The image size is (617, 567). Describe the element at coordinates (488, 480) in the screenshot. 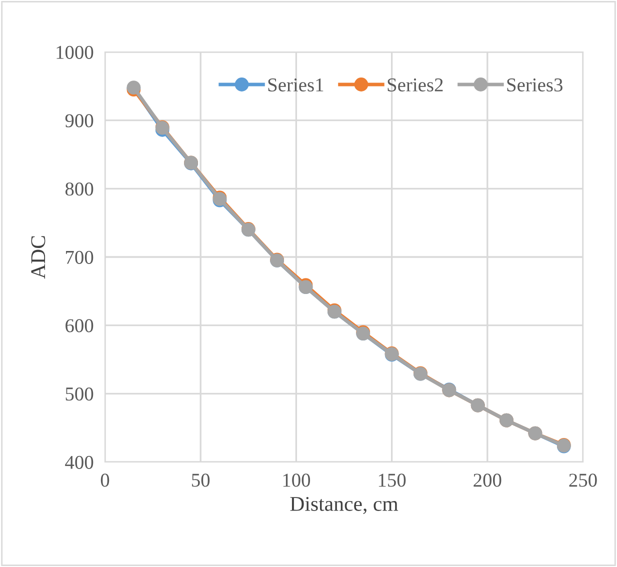

I see `x-tick-label: 200` at that location.